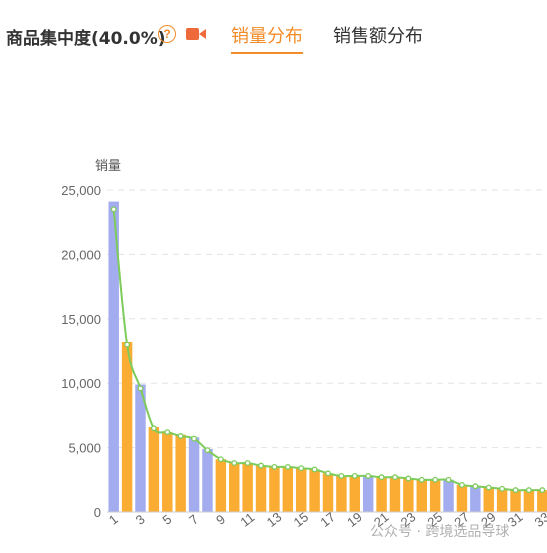 This screenshot has height=553, width=547. I want to click on tab-sales-amount-distribution: 销售额分布, so click(378, 36).